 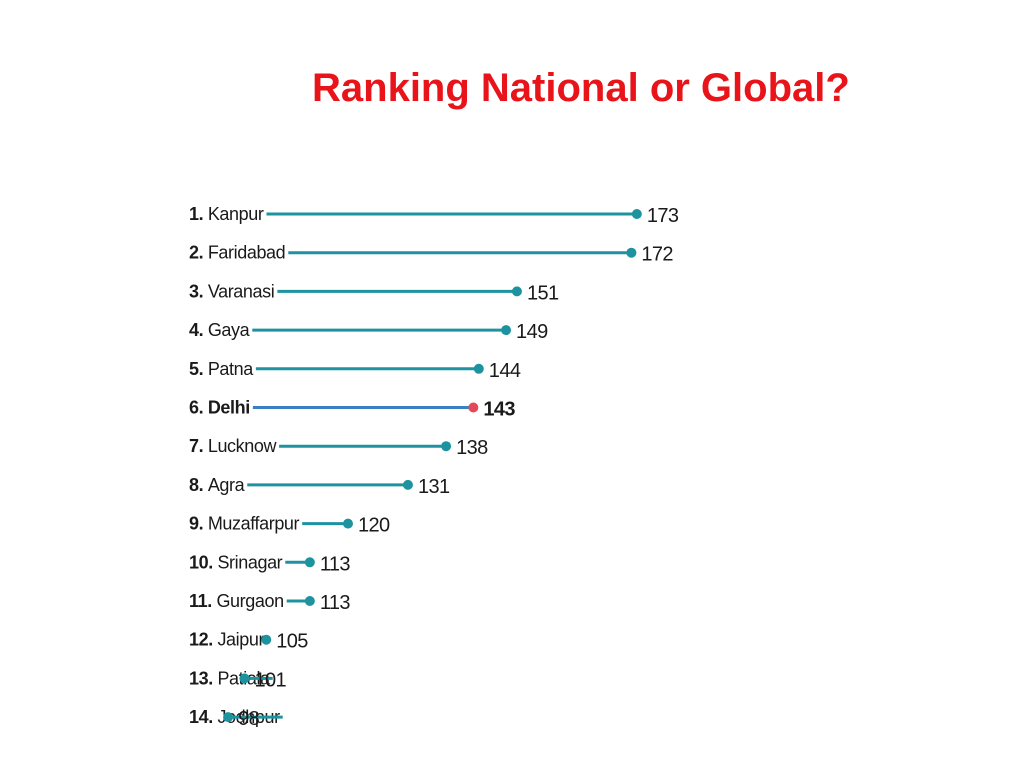 What do you see at coordinates (231, 369) in the screenshot?
I see `city-name: Patna` at bounding box center [231, 369].